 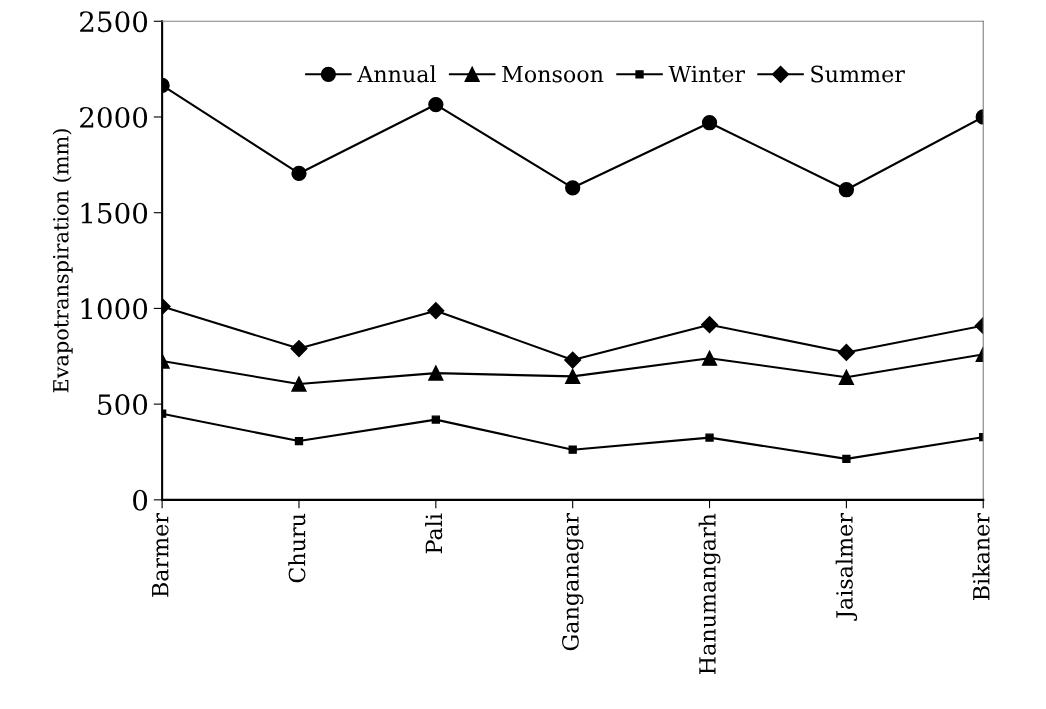 I want to click on y-tick-label: 2500, so click(x=114, y=22).